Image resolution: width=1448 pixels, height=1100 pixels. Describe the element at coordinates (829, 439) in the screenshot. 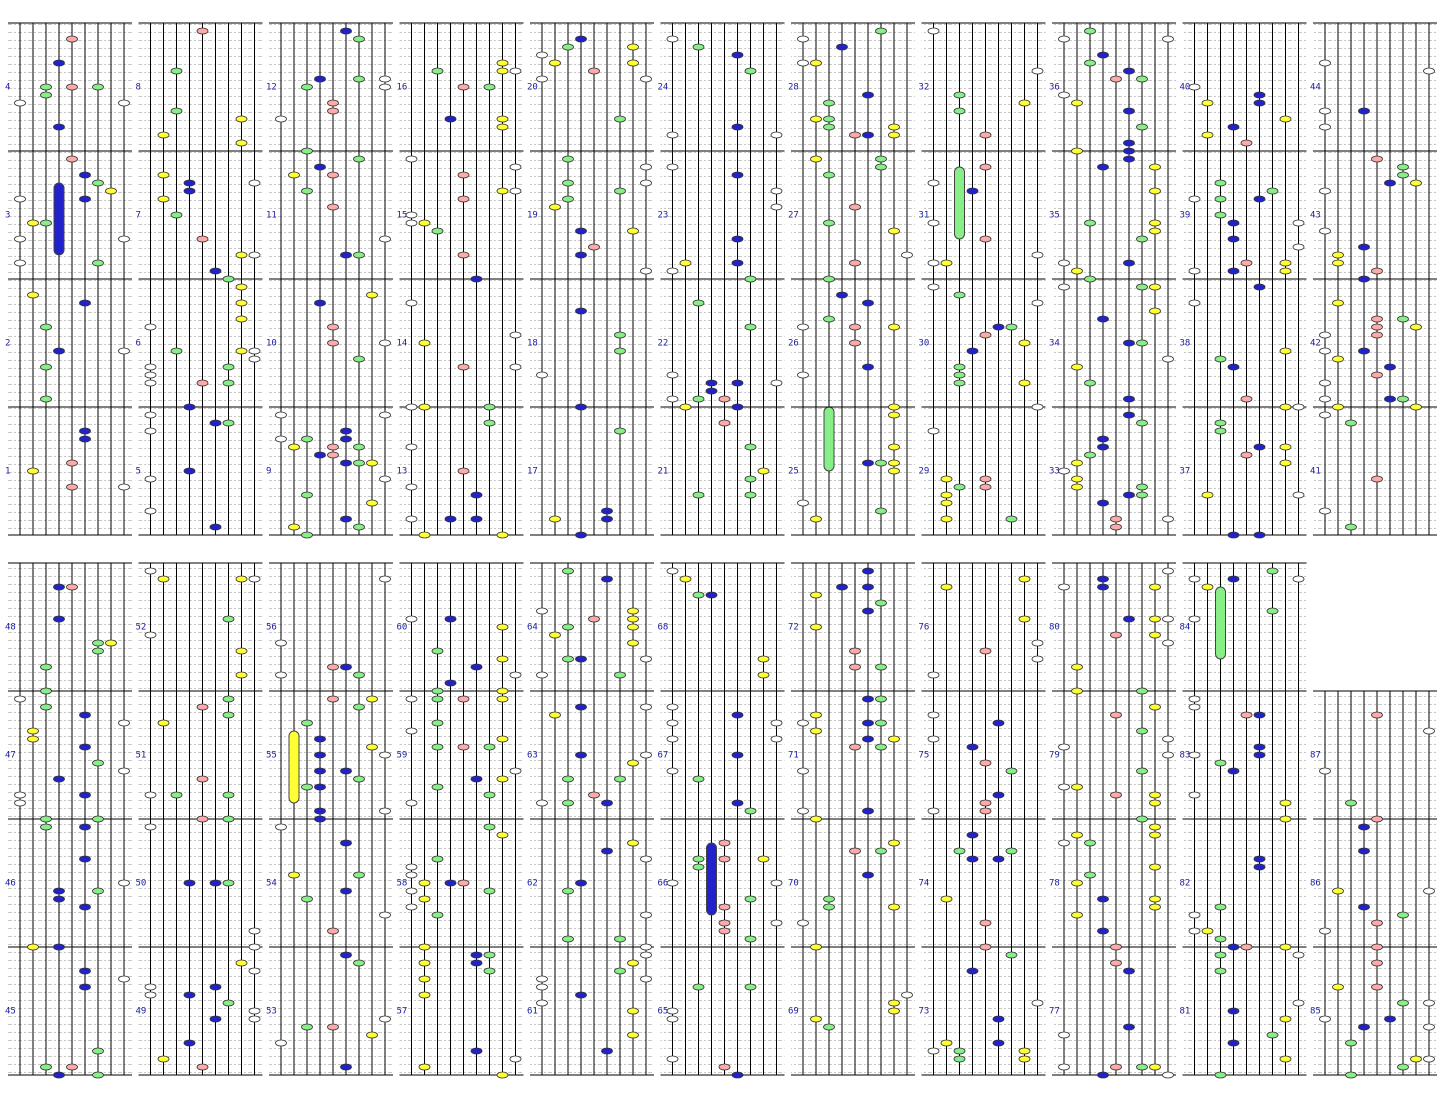

I see `hold-note` at that location.